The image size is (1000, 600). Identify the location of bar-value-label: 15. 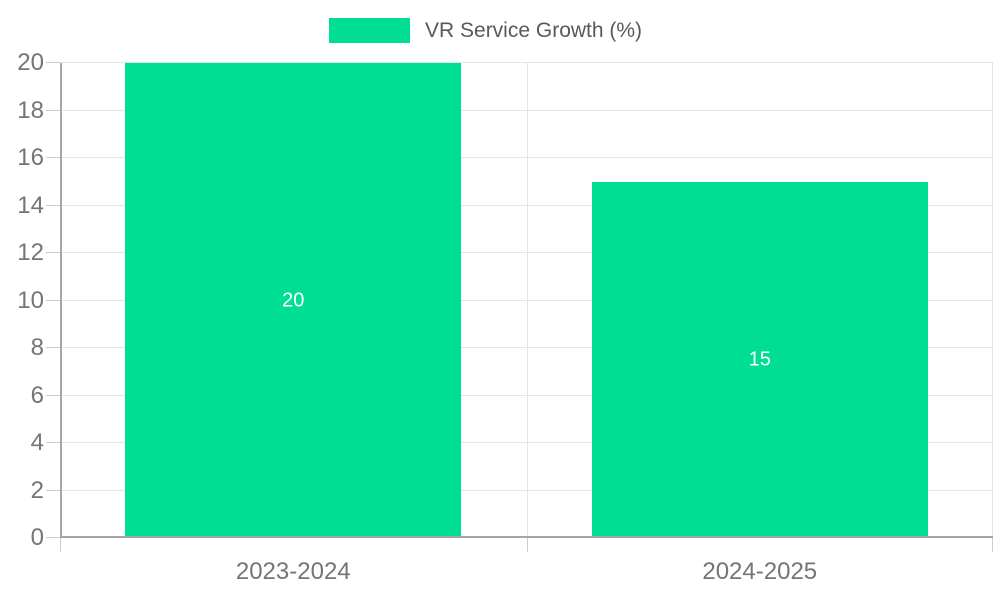
(759, 359).